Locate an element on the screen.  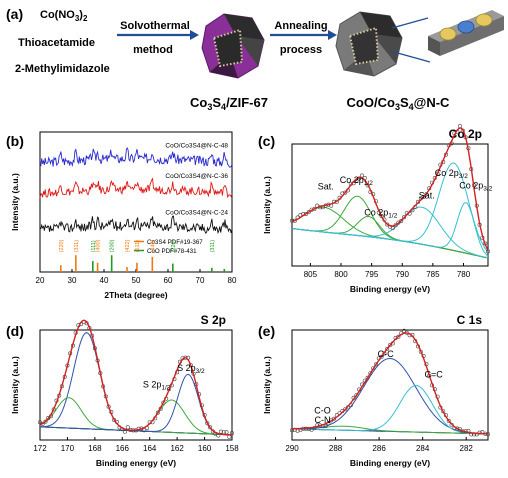
annotation-main: S 2p is located at coordinates (152, 384).